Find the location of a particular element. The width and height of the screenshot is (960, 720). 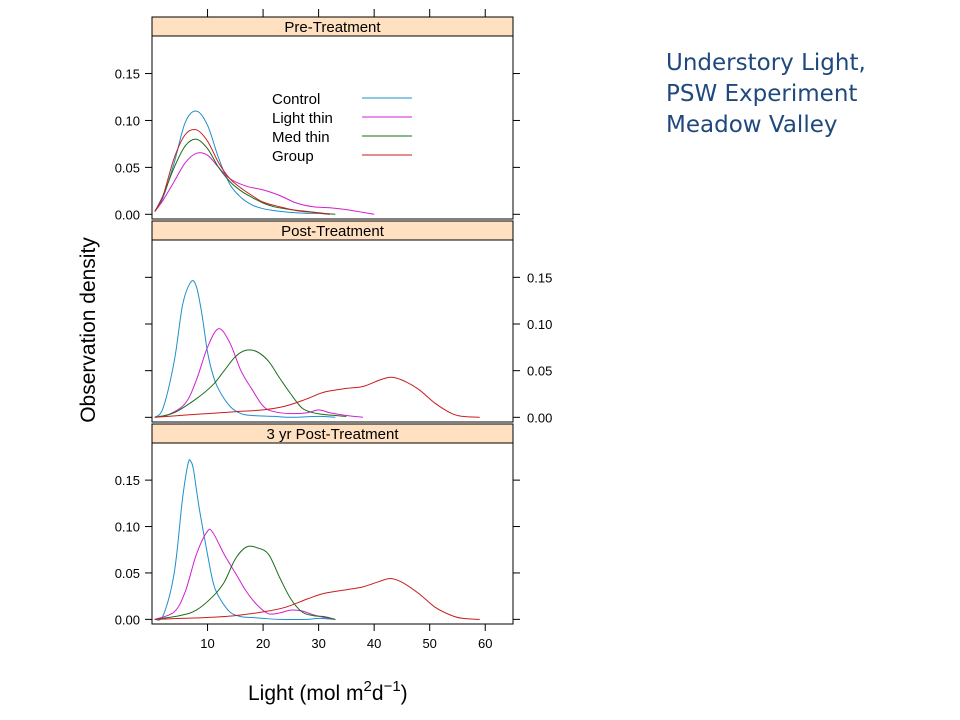

y-axis-title: Observation density is located at coordinates (88, 330).